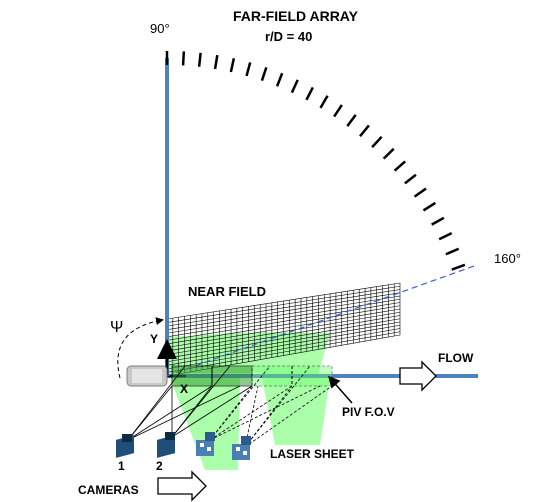 This screenshot has width=544, height=502. I want to click on psi-arc, so click(140, 348).